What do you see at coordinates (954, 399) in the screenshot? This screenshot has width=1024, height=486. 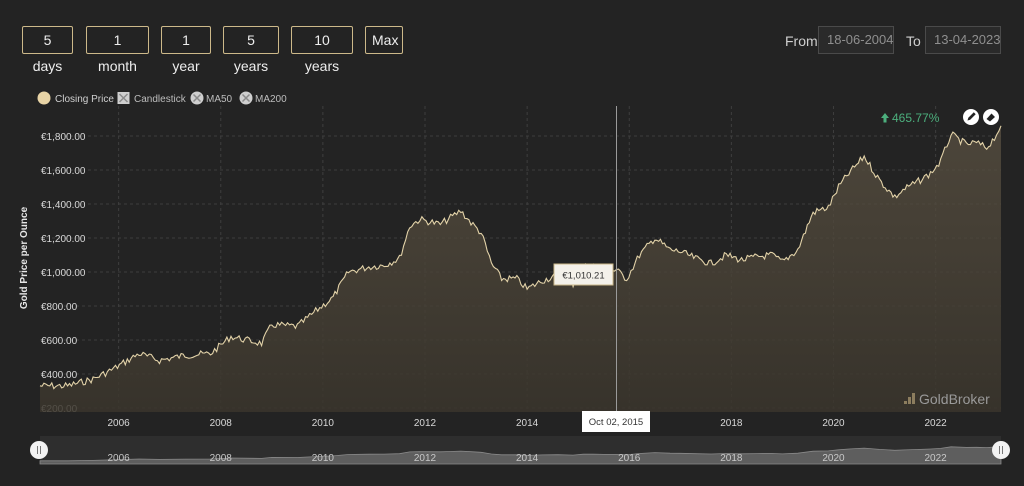 I see `watermark-text: GoldBroker` at bounding box center [954, 399].